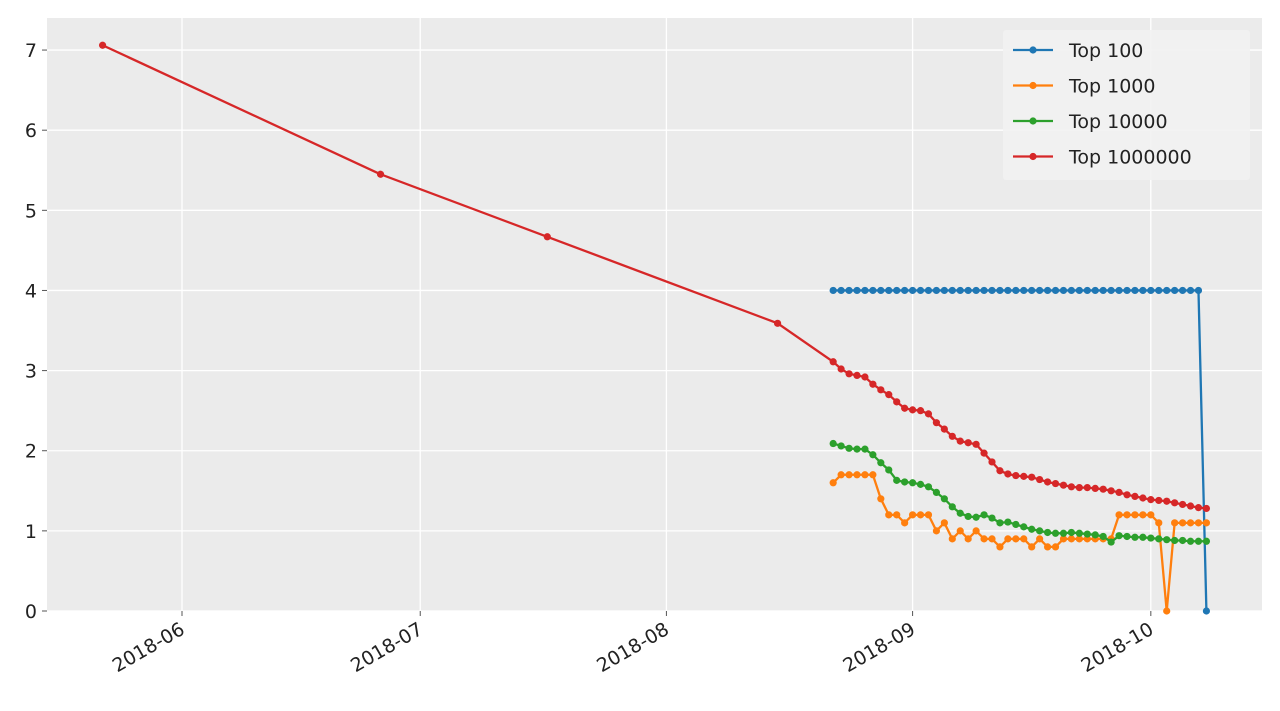 This screenshot has height=711, width=1280. I want to click on legend-label: Top 100, so click(1105, 51).